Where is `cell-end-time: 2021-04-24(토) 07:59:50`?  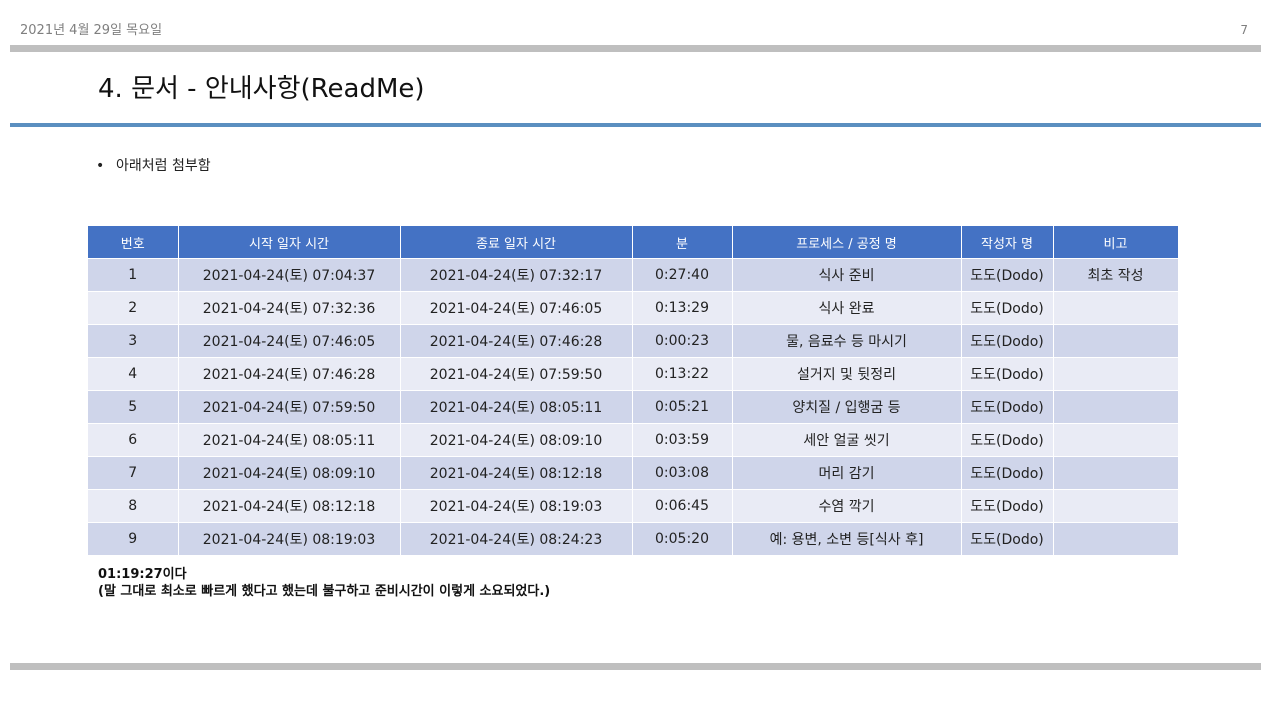 cell-end-time: 2021-04-24(토) 07:59:50 is located at coordinates (516, 374).